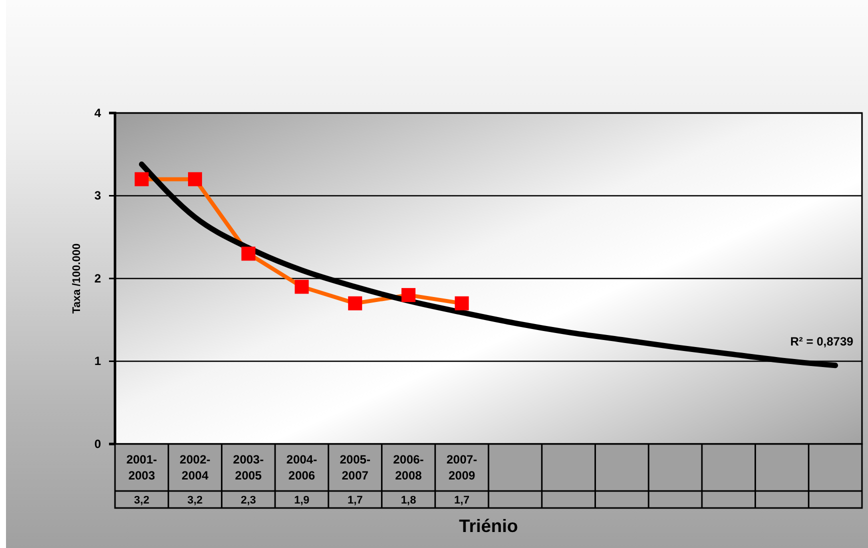  Describe the element at coordinates (98, 361) in the screenshot. I see `y-tick-label: 1` at that location.